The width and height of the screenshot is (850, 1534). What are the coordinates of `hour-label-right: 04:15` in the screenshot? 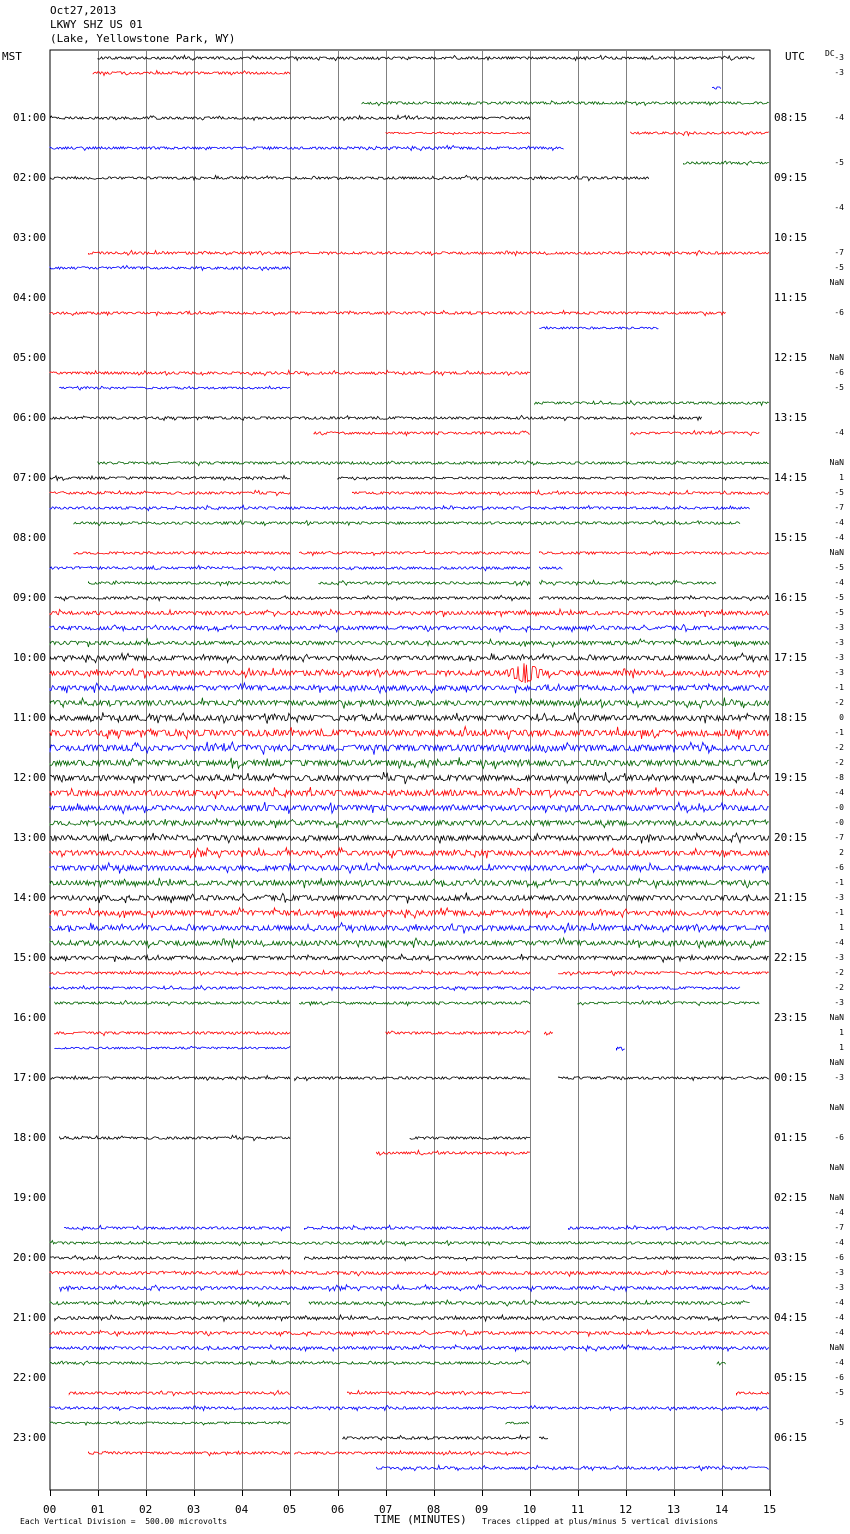 It's located at (791, 1317).